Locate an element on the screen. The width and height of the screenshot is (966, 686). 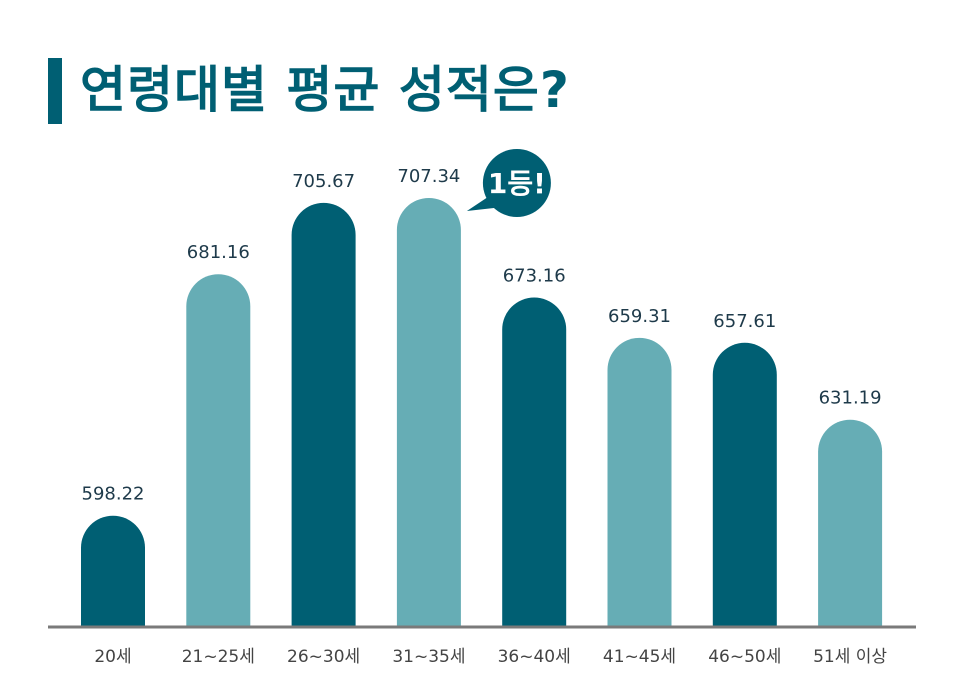
chart-title: 연령대별 평균 성적은? is located at coordinates (325, 90).